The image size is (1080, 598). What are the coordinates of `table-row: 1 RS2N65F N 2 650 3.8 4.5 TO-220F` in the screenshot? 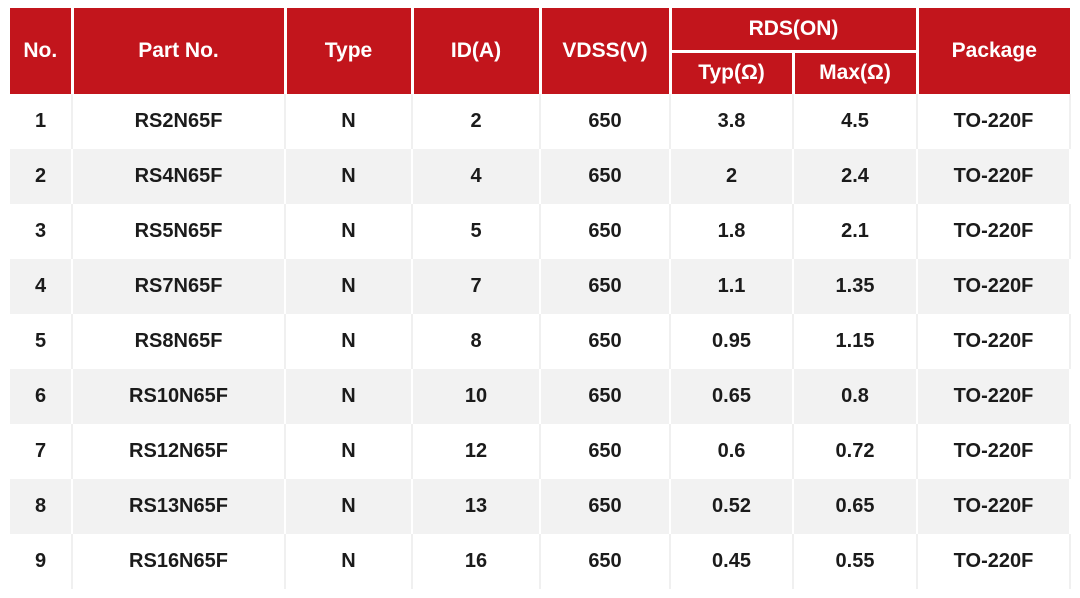 It's located at (541, 121).